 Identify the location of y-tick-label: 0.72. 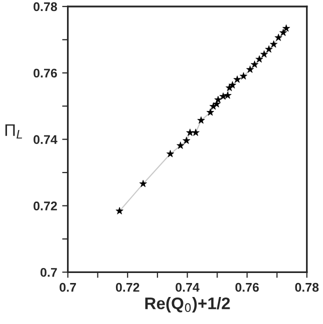
(45, 206).